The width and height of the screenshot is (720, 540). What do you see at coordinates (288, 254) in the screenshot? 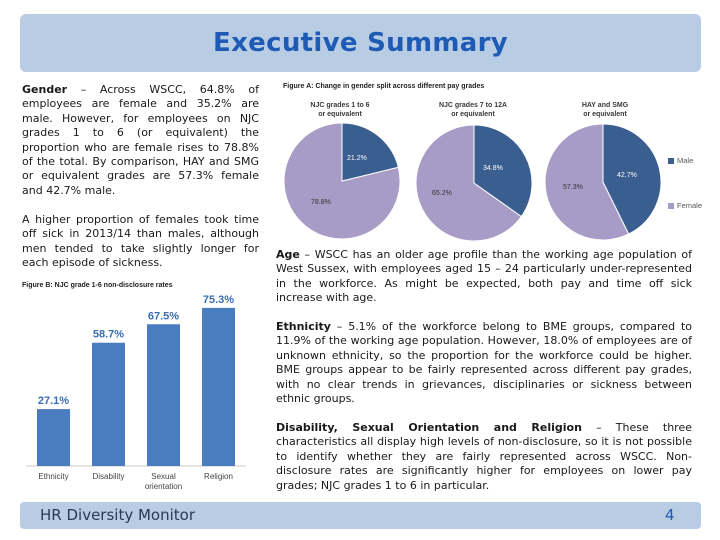
I see `age-heading: Age` at bounding box center [288, 254].